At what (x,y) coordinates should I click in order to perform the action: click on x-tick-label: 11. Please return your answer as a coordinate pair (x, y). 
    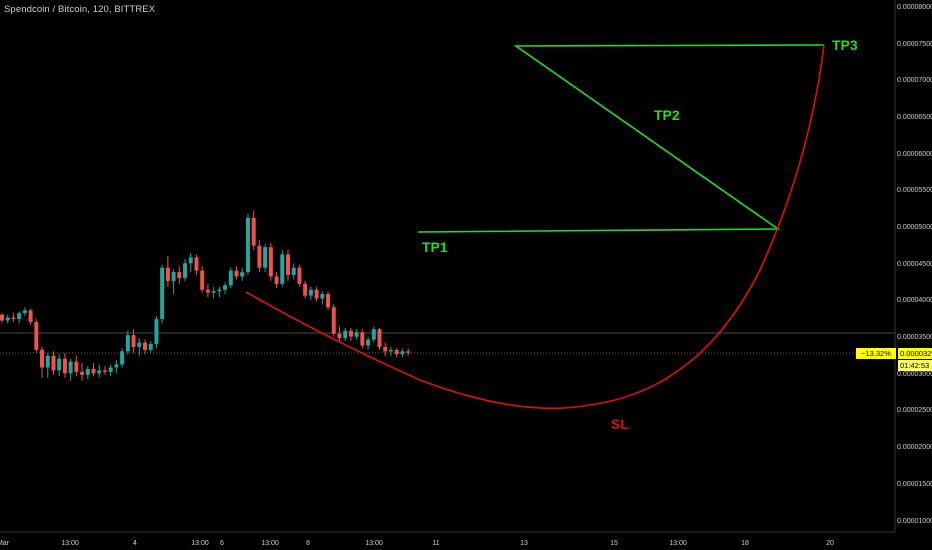
    Looking at the image, I should click on (436, 543).